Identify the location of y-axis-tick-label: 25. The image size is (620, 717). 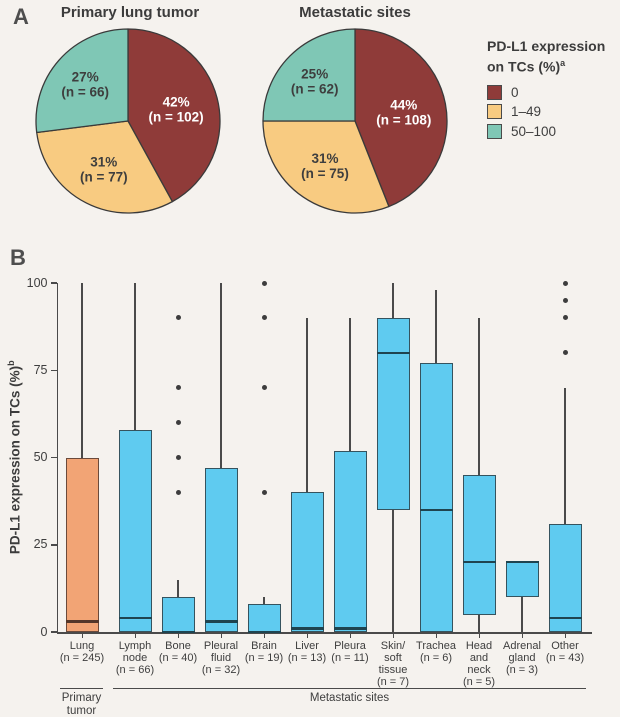
(40, 544).